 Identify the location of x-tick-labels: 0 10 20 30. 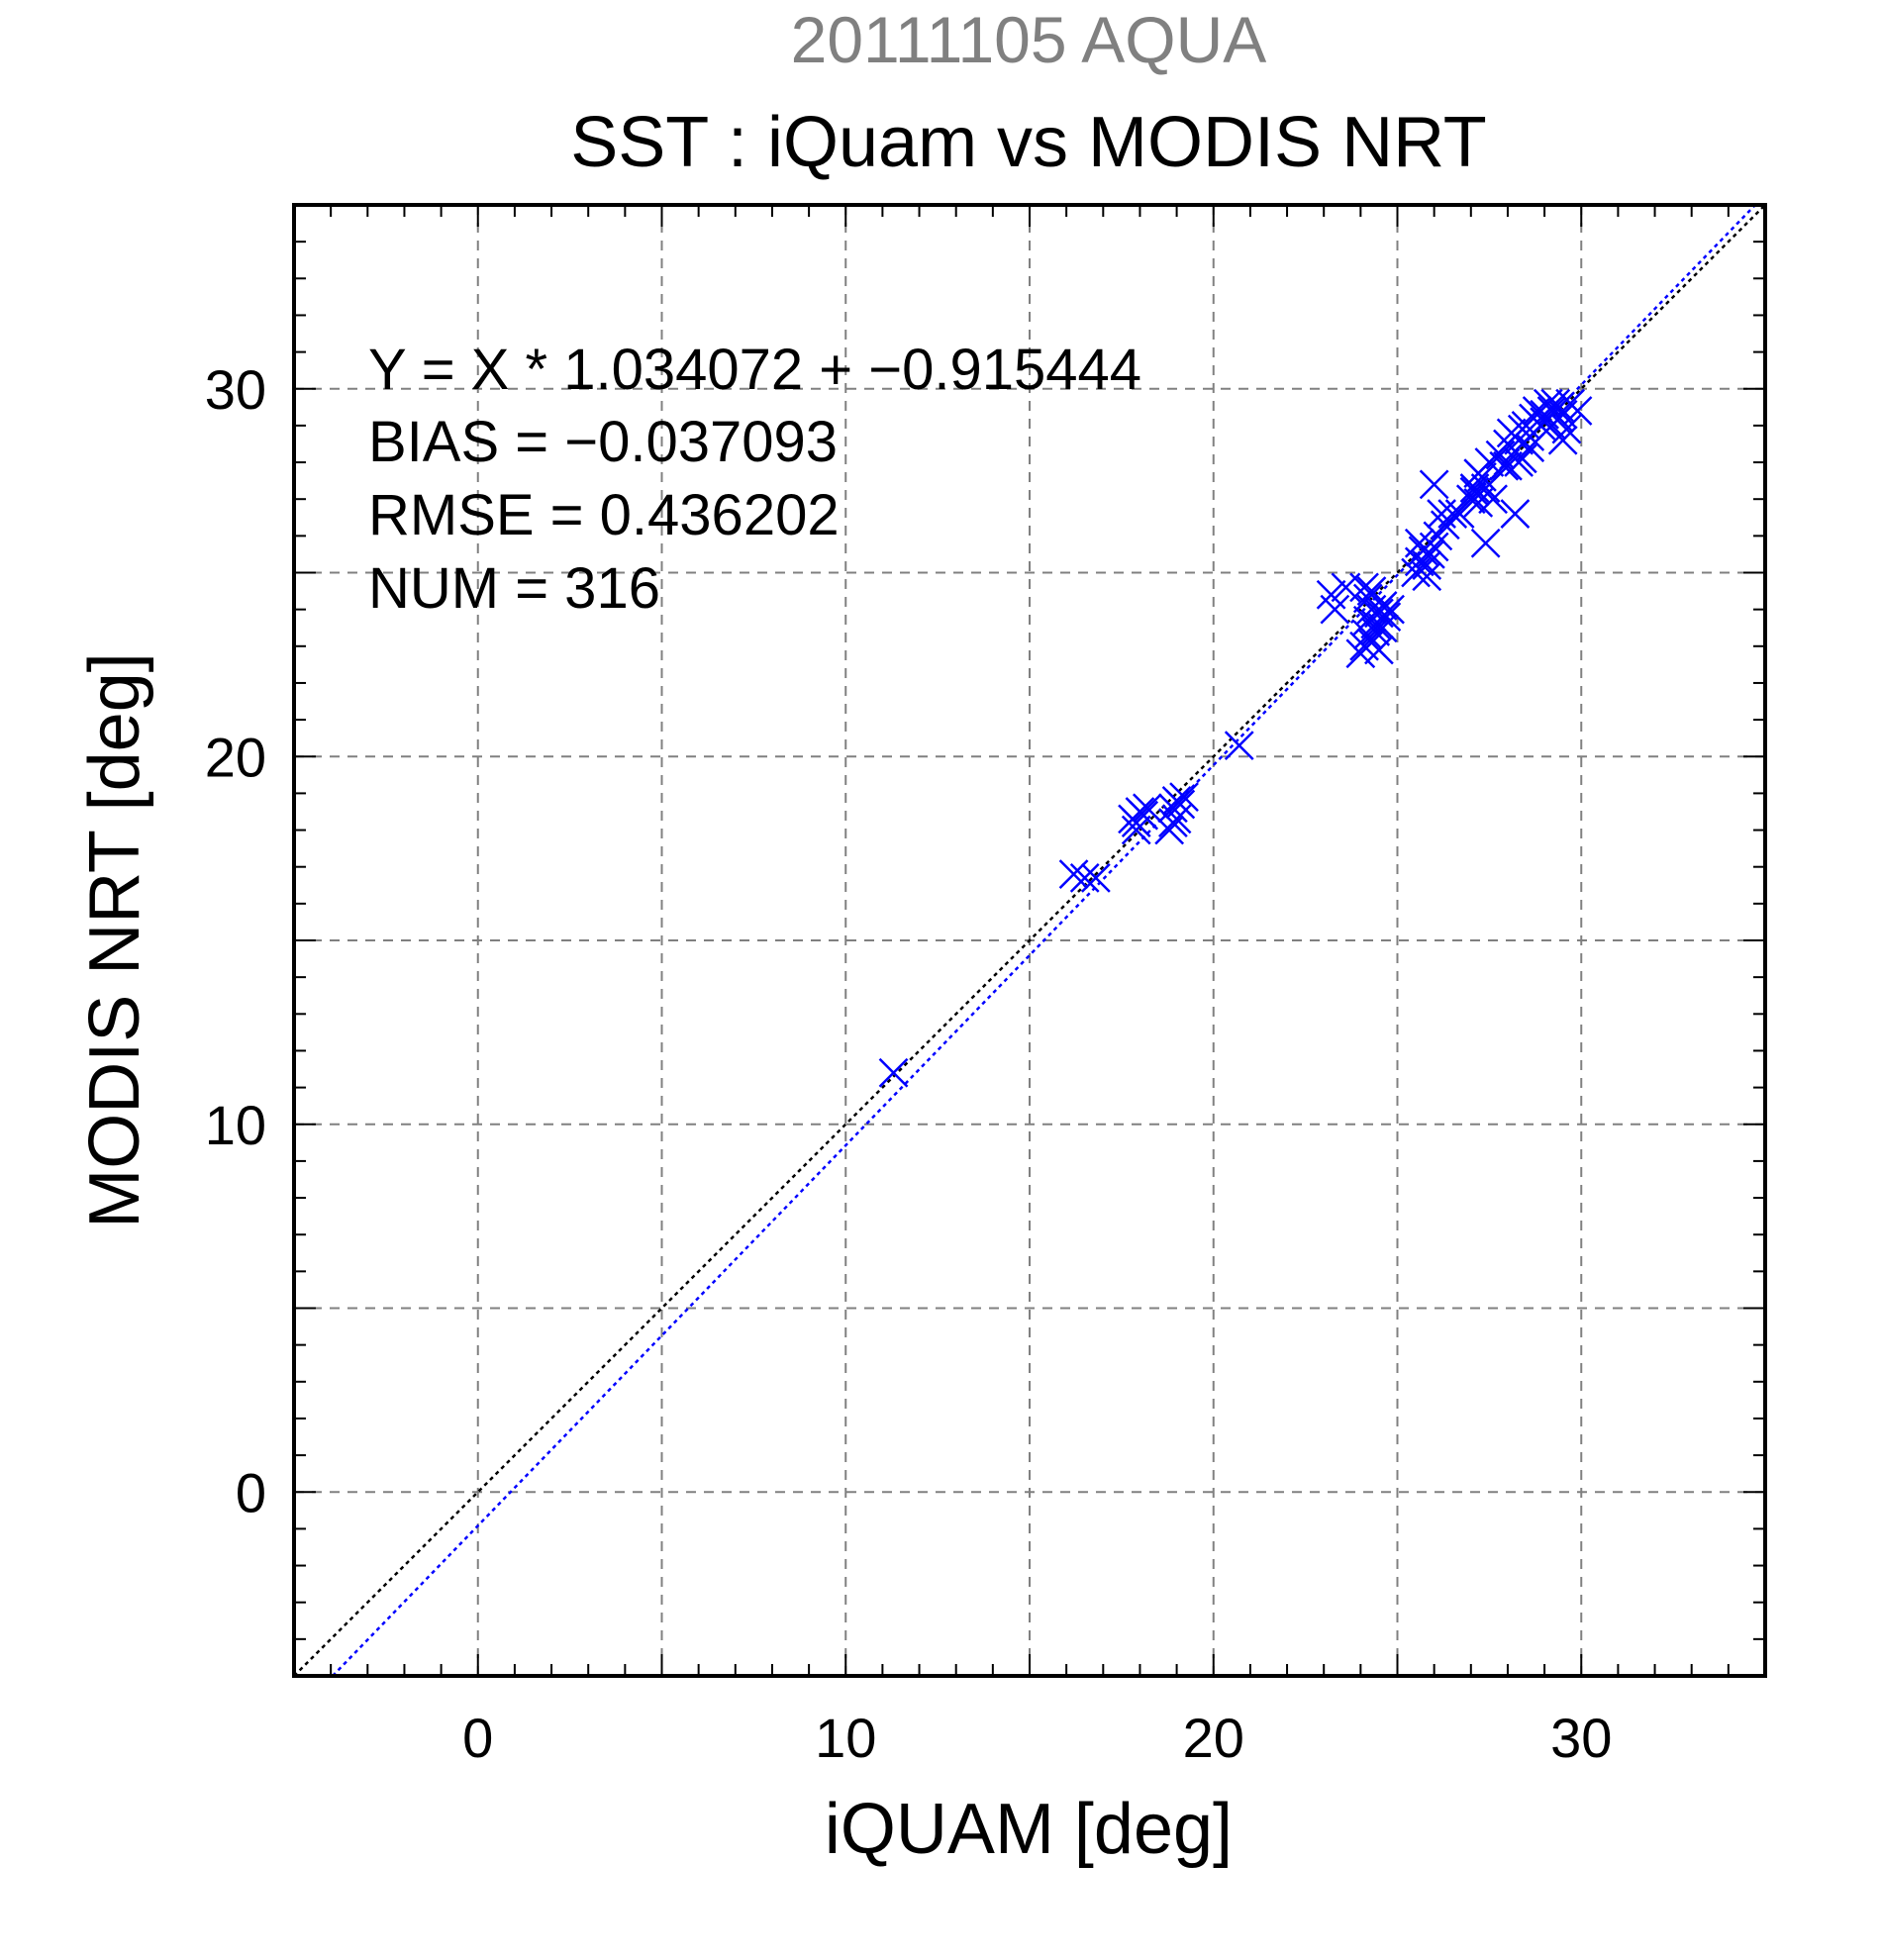
(1037, 1738).